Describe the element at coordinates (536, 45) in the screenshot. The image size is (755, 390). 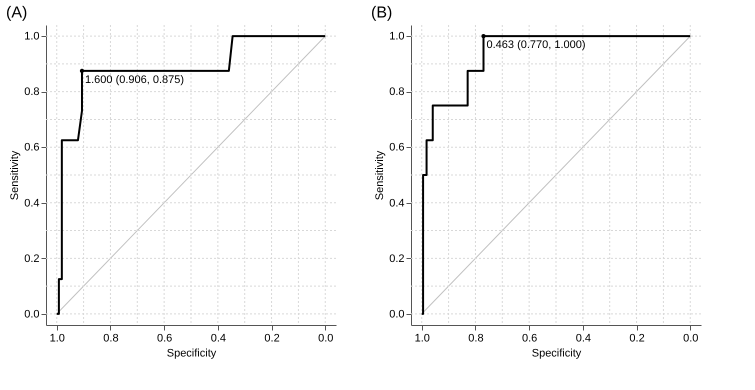
I see `annotation: 0.463 (0.770, 1.000)` at that location.